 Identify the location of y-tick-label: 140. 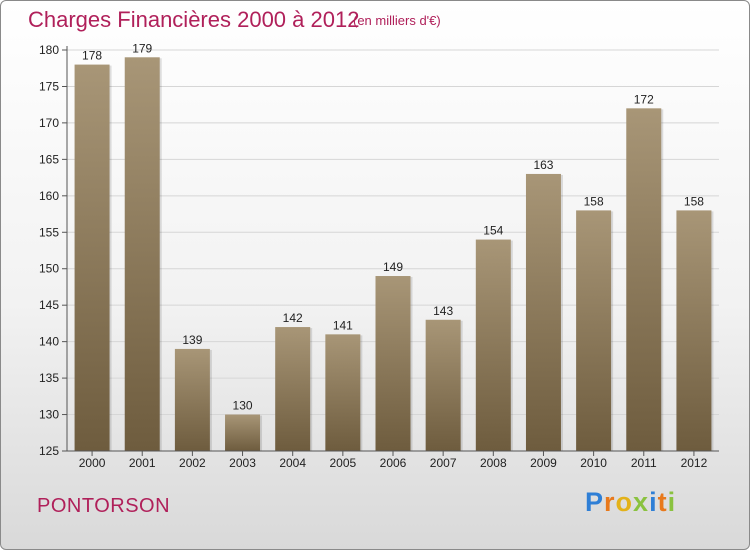
(49, 342).